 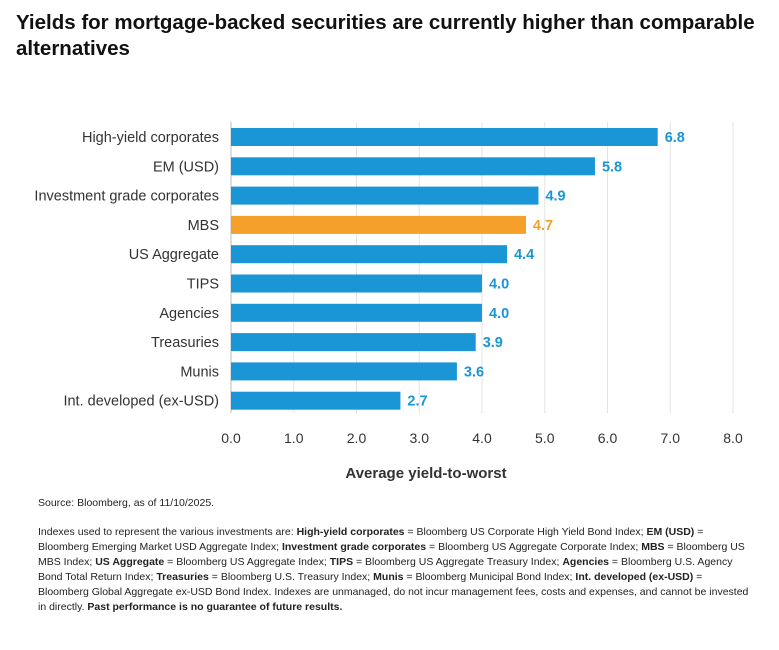 I want to click on value-label: 6.8, so click(x=675, y=138).